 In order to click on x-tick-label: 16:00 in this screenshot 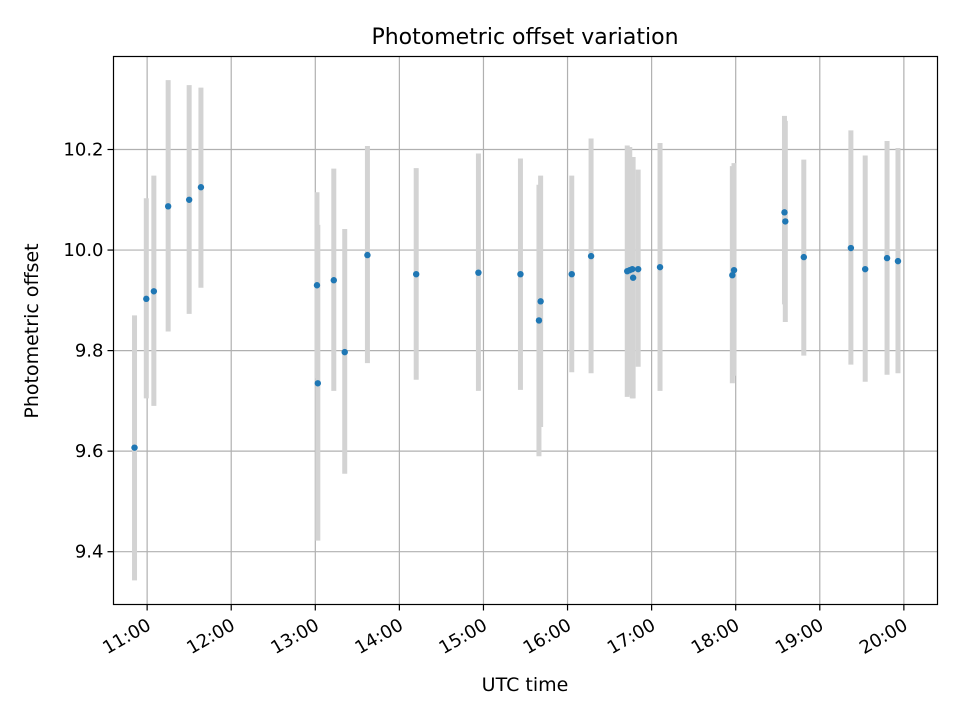, I will do `click(547, 637)`.